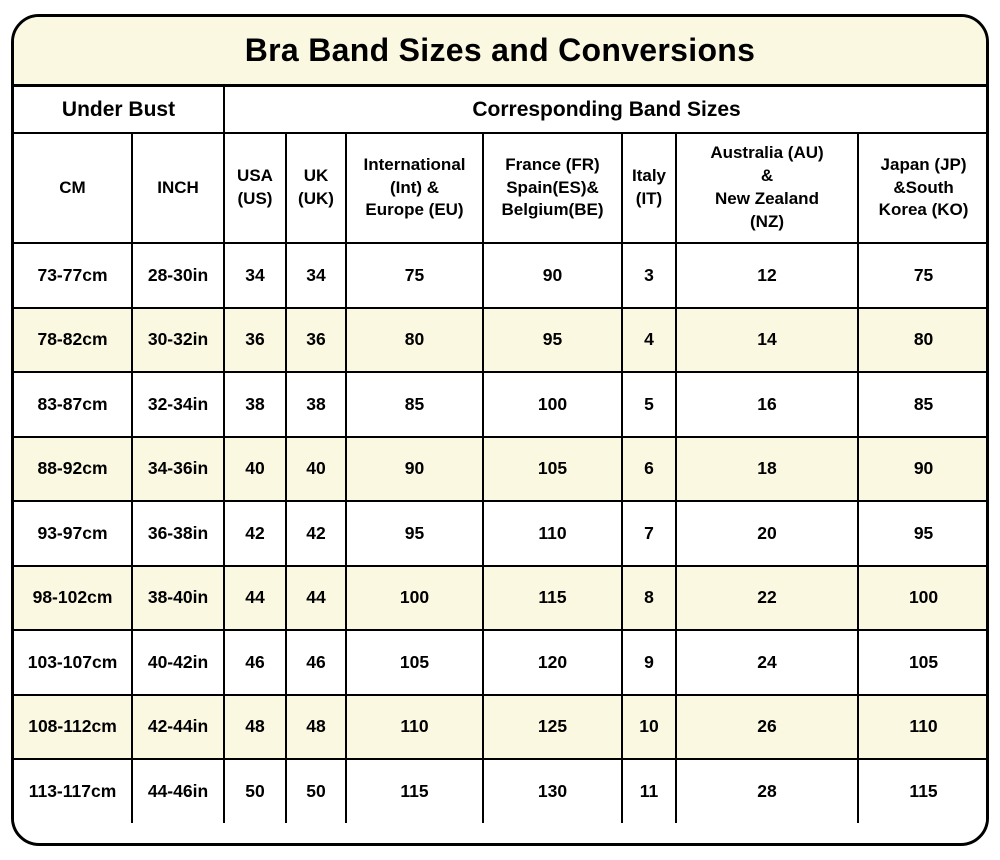 The height and width of the screenshot is (860, 1000). What do you see at coordinates (73, 339) in the screenshot?
I see `table-cell: 78-82cm` at bounding box center [73, 339].